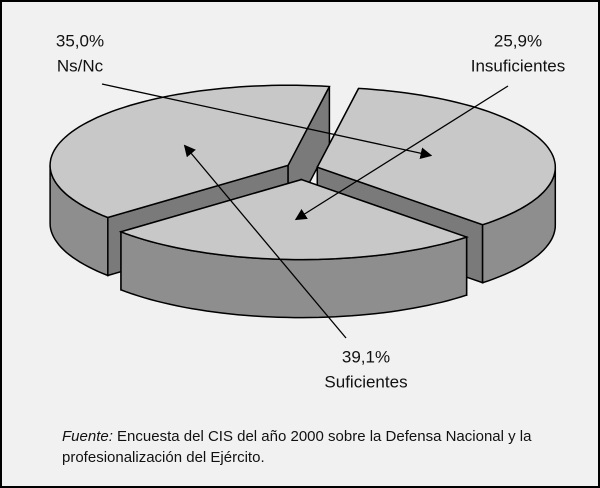 The height and width of the screenshot is (488, 600). What do you see at coordinates (518, 65) in the screenshot?
I see `category-label: Insuficientes` at bounding box center [518, 65].